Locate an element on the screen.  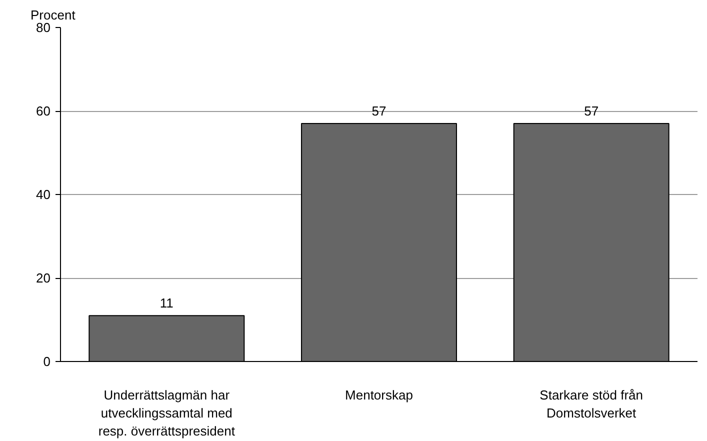
y-tick-label: 80 is located at coordinates (43, 27).